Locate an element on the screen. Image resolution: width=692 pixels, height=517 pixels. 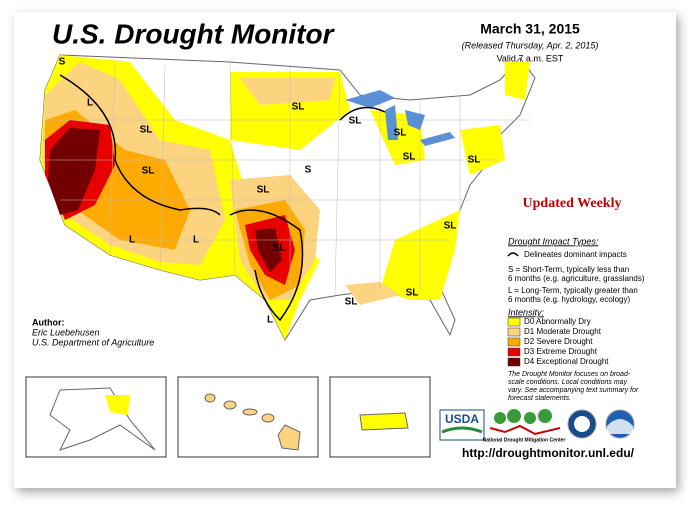
lake-superior is located at coordinates (370, 99).